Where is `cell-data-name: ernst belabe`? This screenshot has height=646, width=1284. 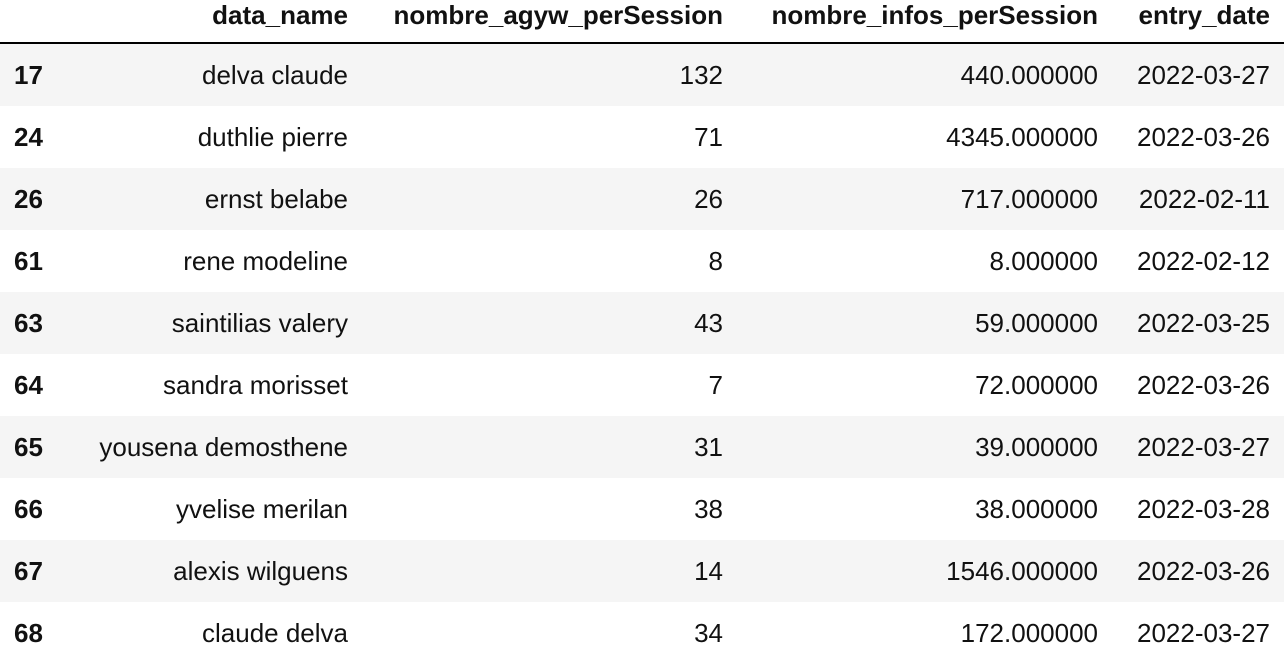 cell-data-name: ernst belabe is located at coordinates (276, 199).